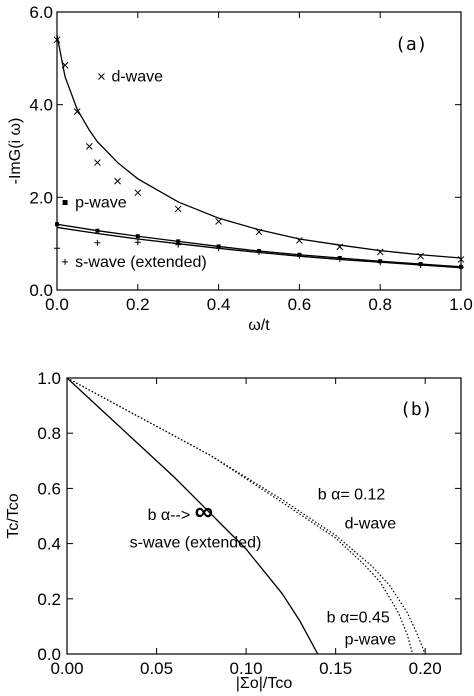 The image size is (474, 696). Describe the element at coordinates (41, 197) in the screenshot. I see `a-ytick-label: 2.0` at that location.